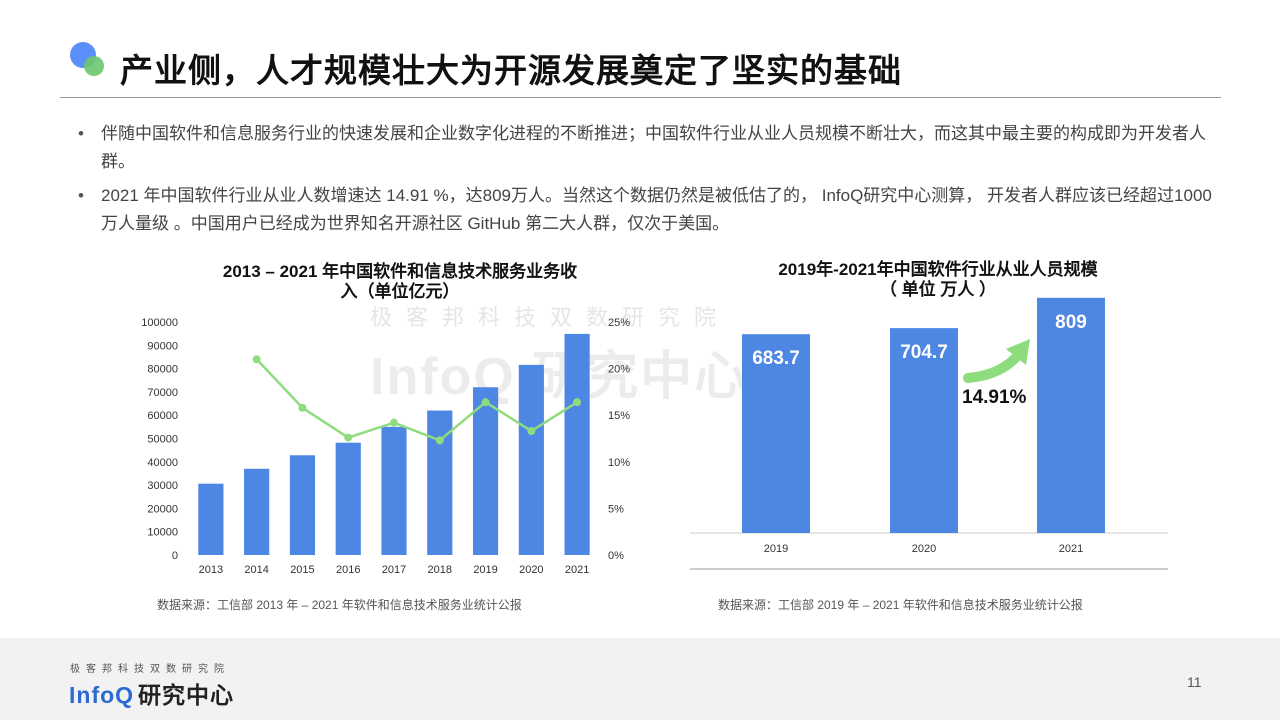  Describe the element at coordinates (994, 365) in the screenshot. I see `growth-arrow-shaft` at that location.